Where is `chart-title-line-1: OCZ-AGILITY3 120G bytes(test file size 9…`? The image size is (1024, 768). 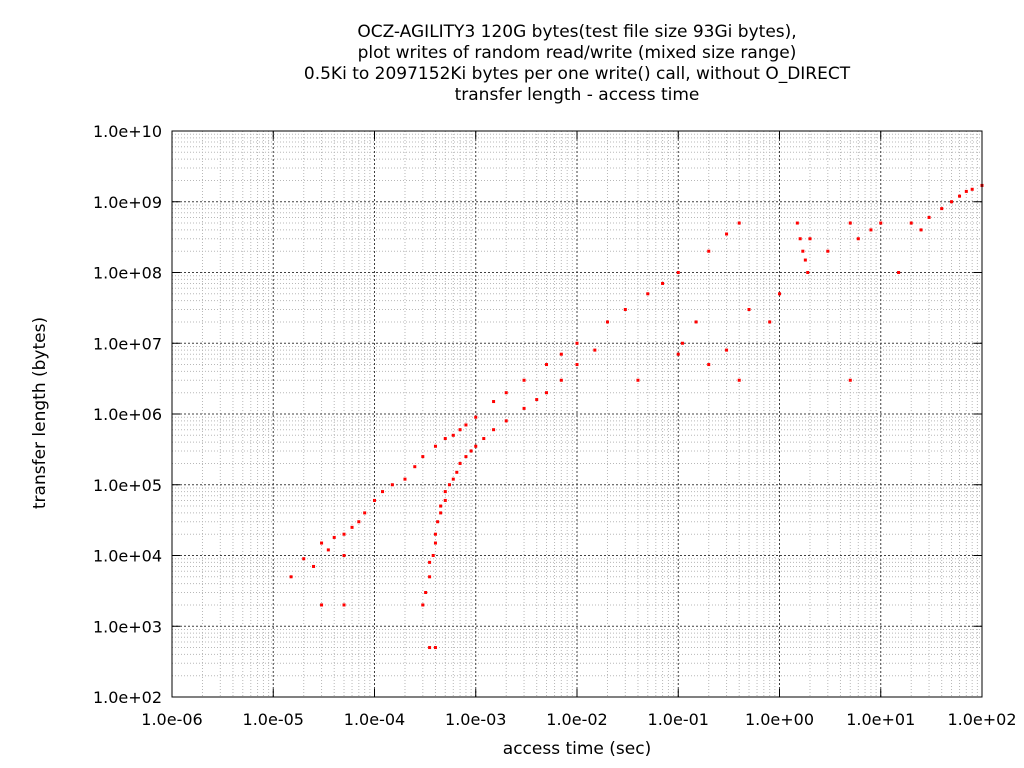
chart-title-line-1: OCZ-AGILITY3 120G bytes(test file size 9… is located at coordinates (577, 32).